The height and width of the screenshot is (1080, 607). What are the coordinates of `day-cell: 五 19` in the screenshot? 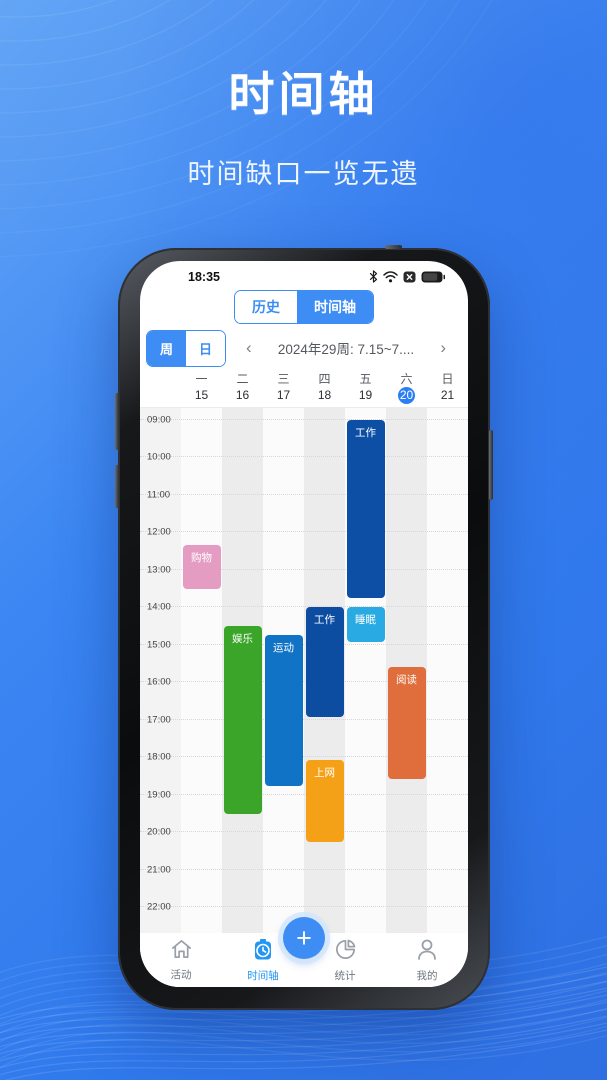 It's located at (365, 388).